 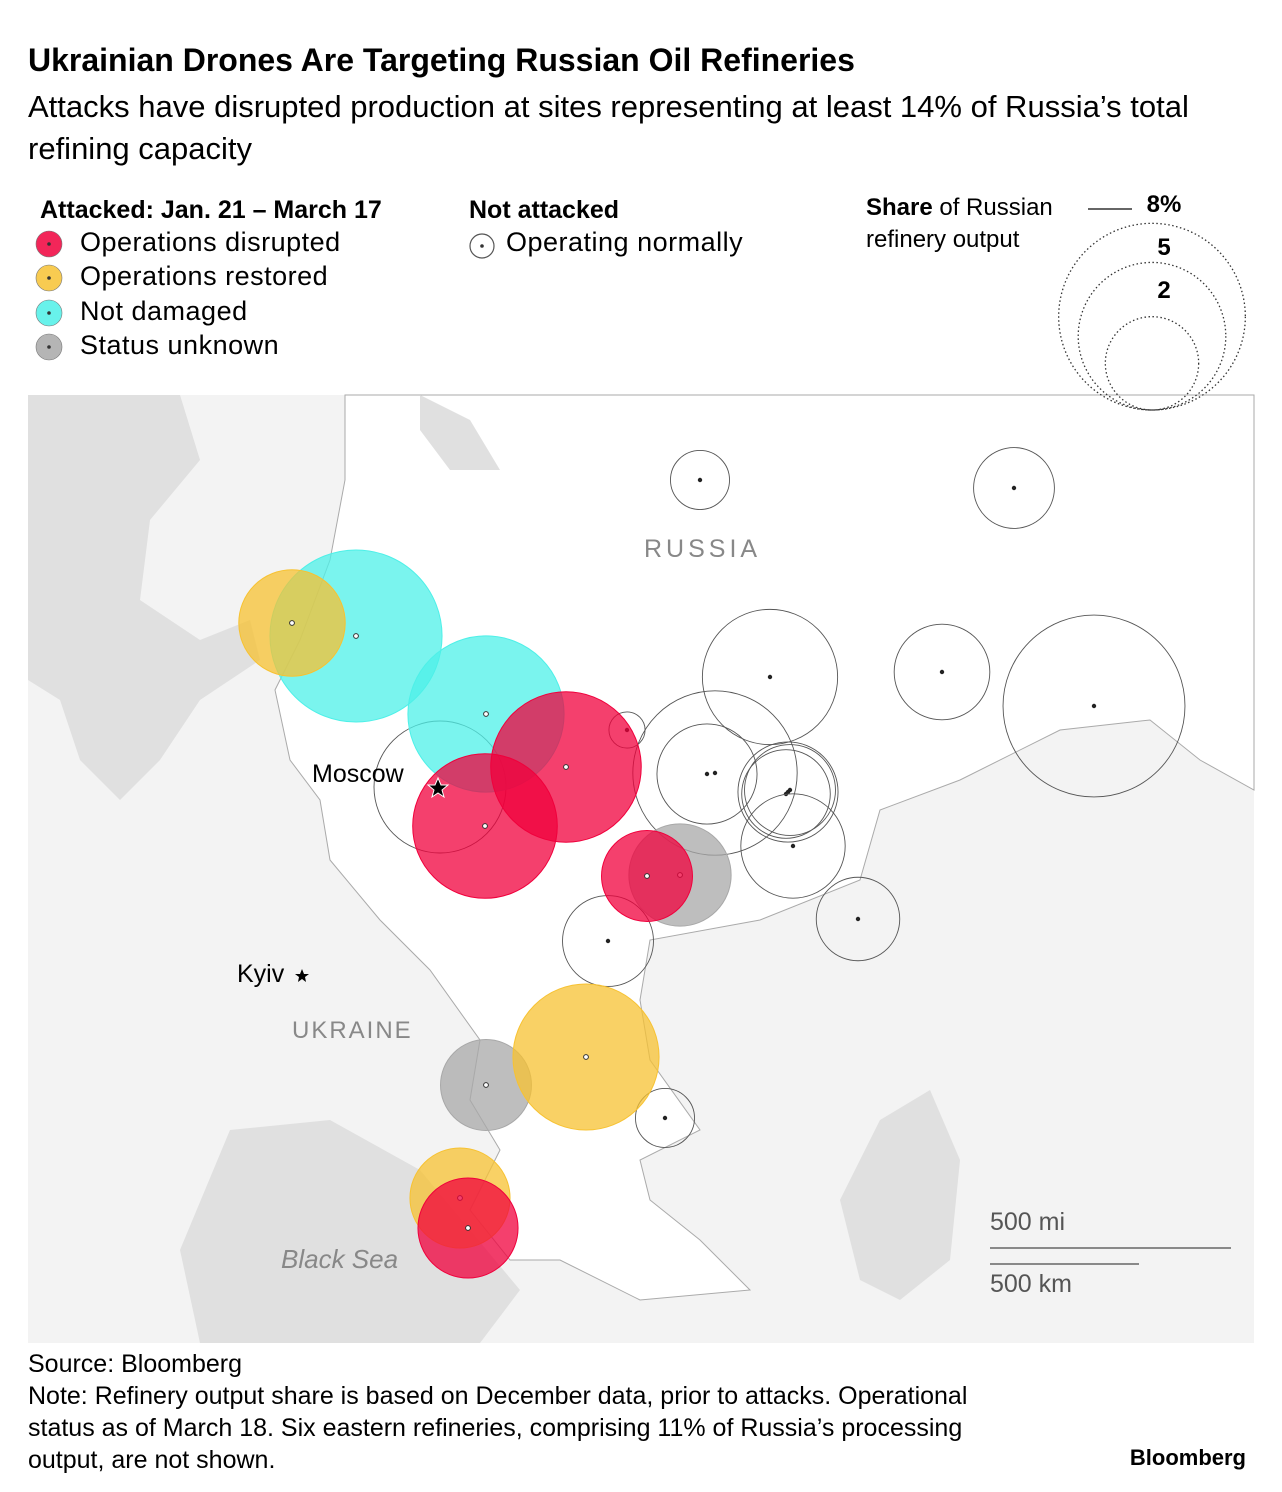 What do you see at coordinates (703, 549) in the screenshot?
I see `country-label: RUSSIA` at bounding box center [703, 549].